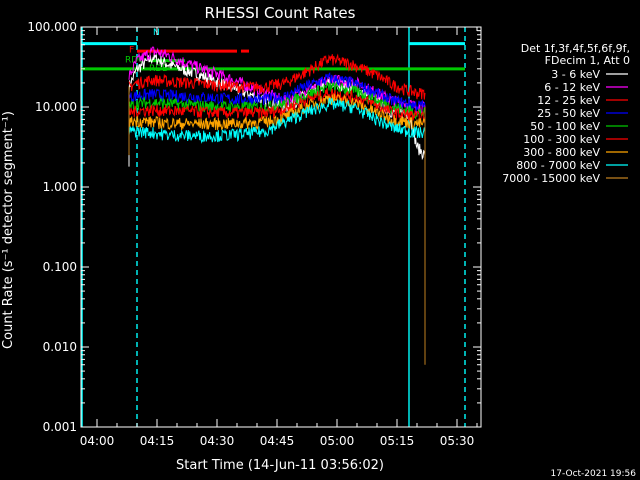 Image resolution: width=640 pixels, height=480 pixels. Describe the element at coordinates (52, 27) in the screenshot. I see `y-tick-label: 100.000` at that location.